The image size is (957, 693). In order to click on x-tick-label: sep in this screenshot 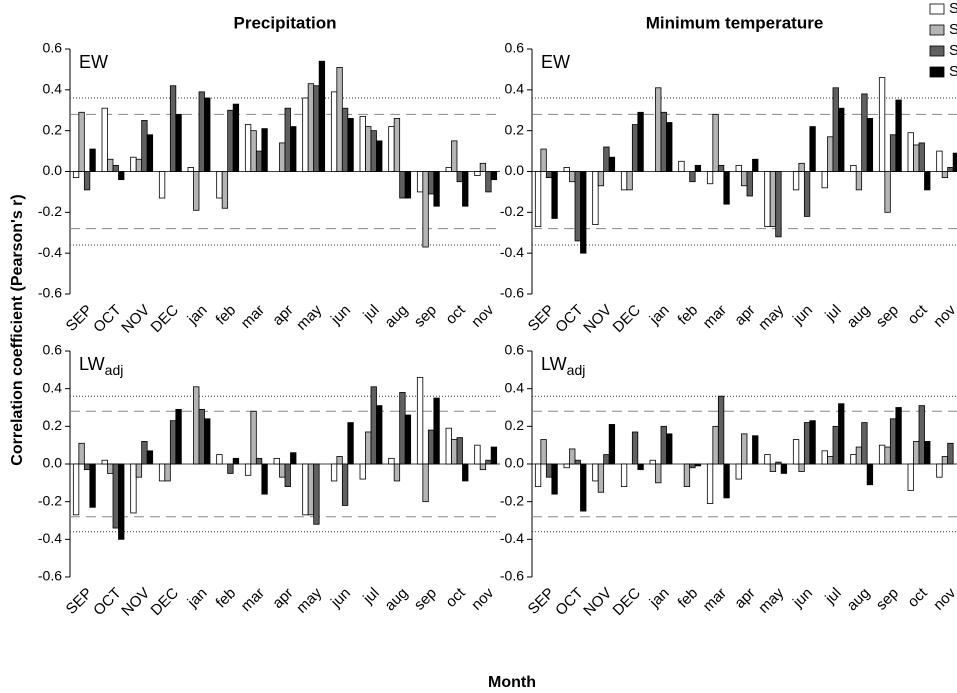, I will do `click(887, 316)`.